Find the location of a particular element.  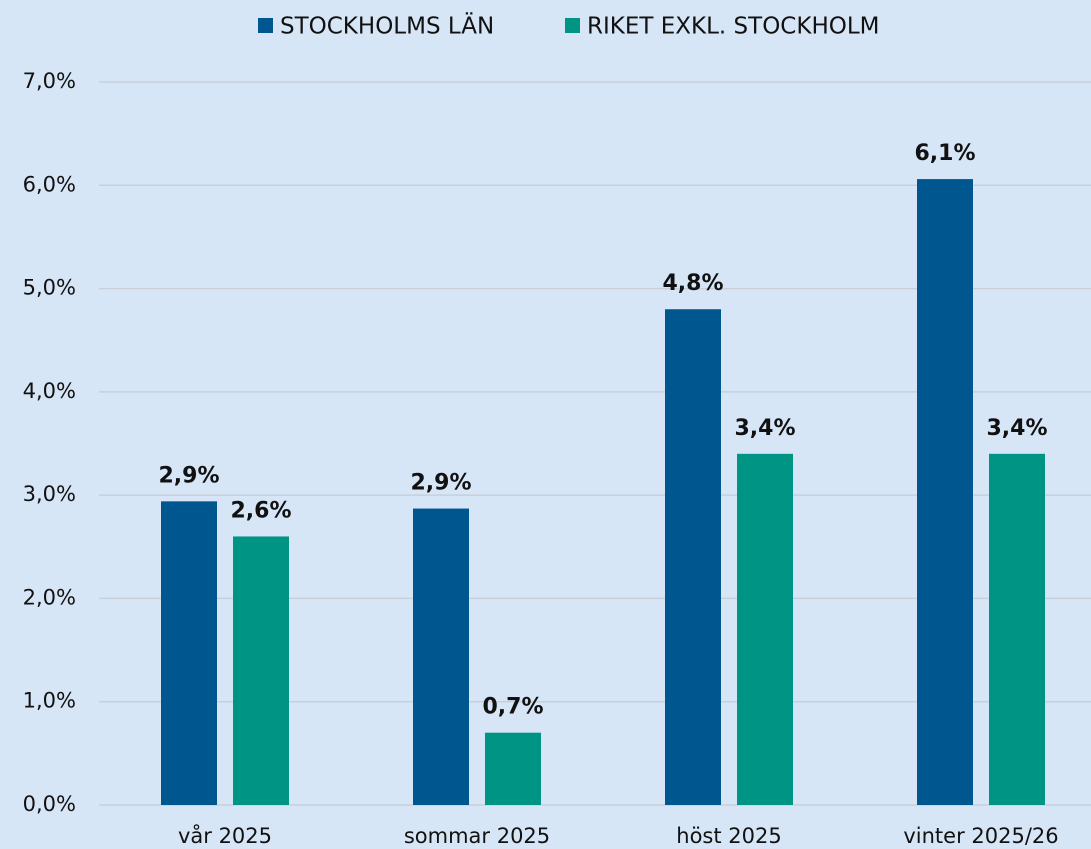

value-label: 0,7% is located at coordinates (512, 707).